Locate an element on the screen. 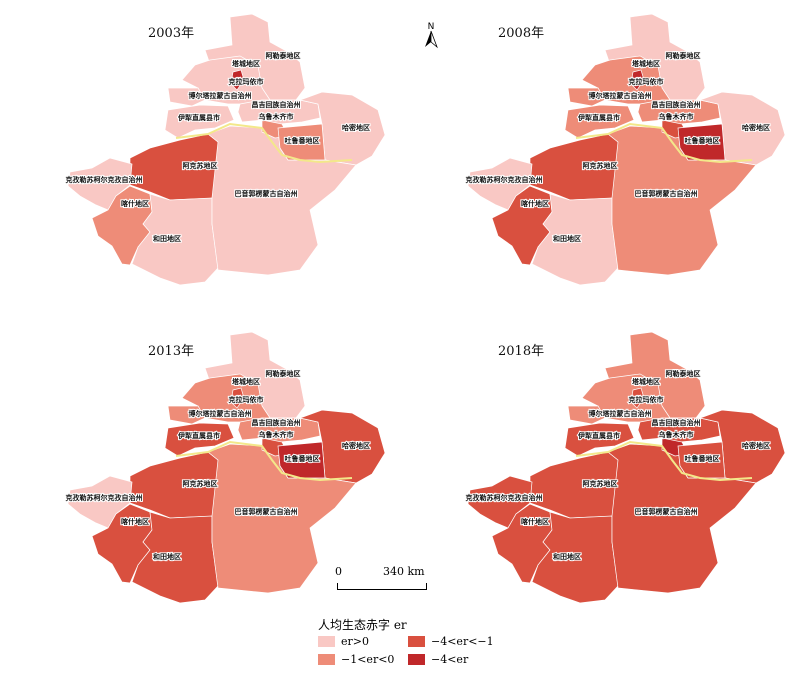 The image size is (800, 677). year-label: 2003年 is located at coordinates (171, 33).